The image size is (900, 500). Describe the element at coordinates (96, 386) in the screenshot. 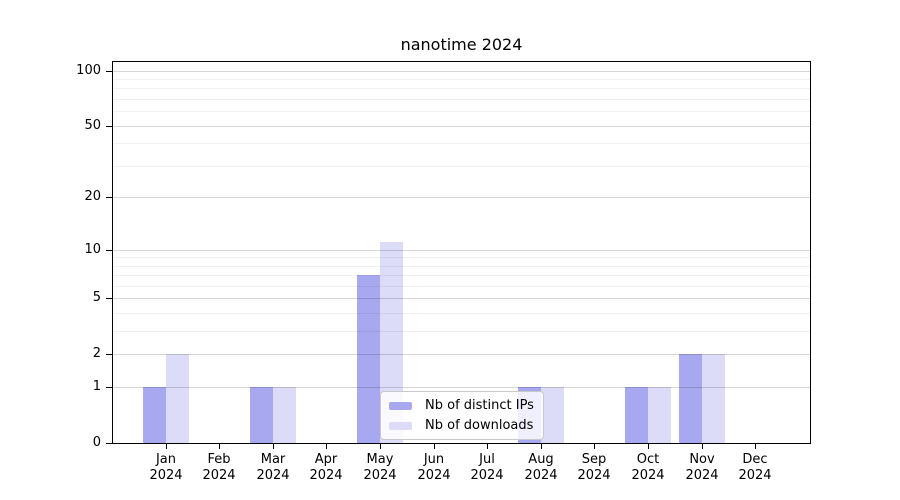

I see `y-tick-label-1: 1` at that location.